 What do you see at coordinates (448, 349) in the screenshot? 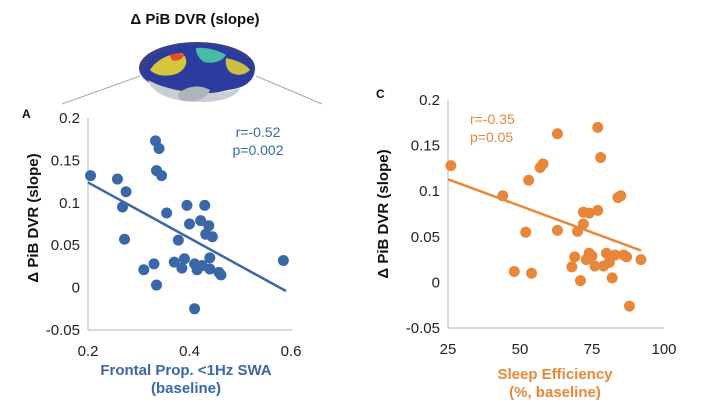
I see `c-x-tick-label: 25` at bounding box center [448, 349].